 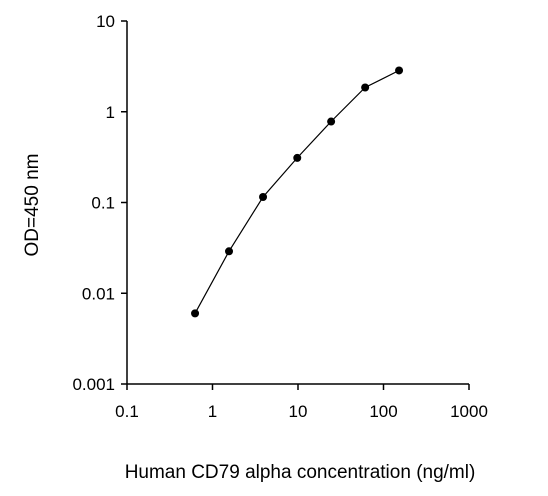 What do you see at coordinates (469, 411) in the screenshot?
I see `x-tick-label: 1000` at bounding box center [469, 411].